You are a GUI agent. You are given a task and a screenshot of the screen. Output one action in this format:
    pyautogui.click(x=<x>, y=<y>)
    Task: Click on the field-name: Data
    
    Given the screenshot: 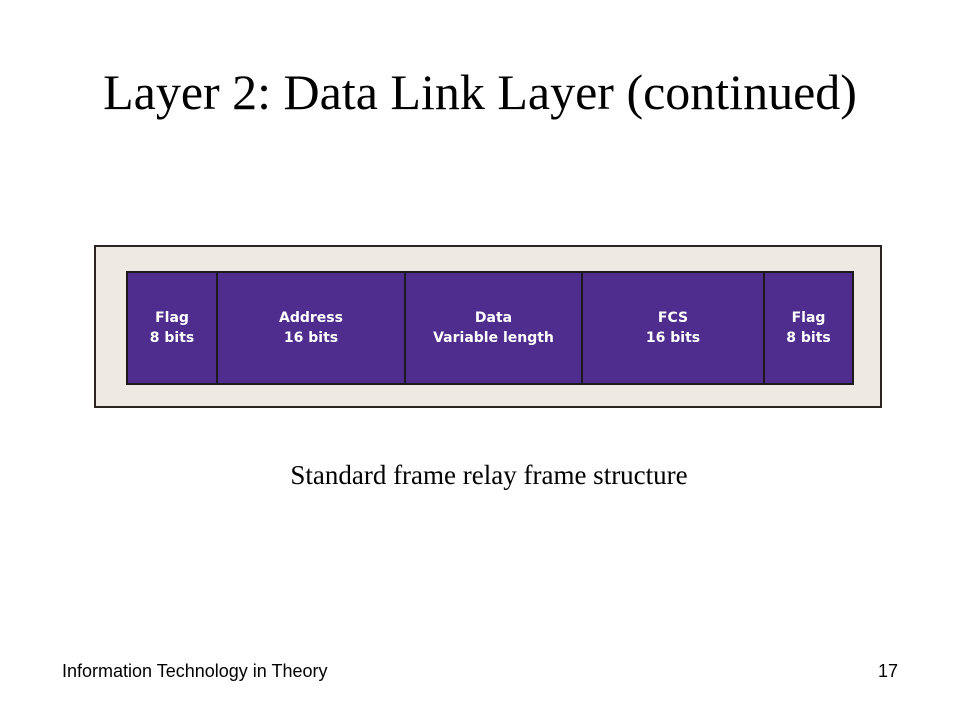 What is the action you would take?
    pyautogui.click(x=493, y=318)
    